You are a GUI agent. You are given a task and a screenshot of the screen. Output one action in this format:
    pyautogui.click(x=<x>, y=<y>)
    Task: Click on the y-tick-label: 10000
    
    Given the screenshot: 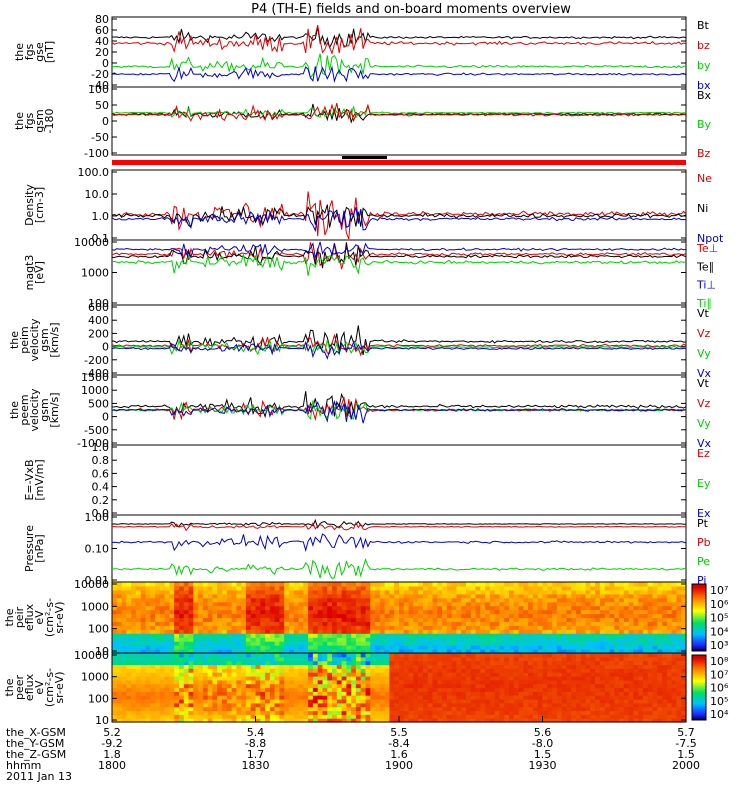 What is the action you would take?
    pyautogui.click(x=91, y=584)
    